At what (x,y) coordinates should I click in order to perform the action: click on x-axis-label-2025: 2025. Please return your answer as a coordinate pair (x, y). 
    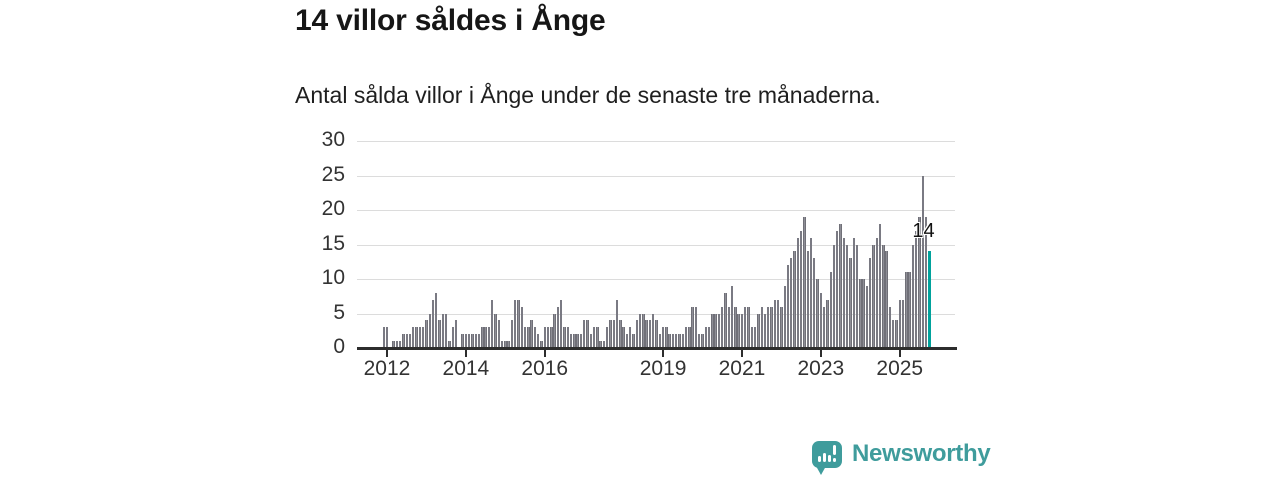
    Looking at the image, I should click on (900, 368).